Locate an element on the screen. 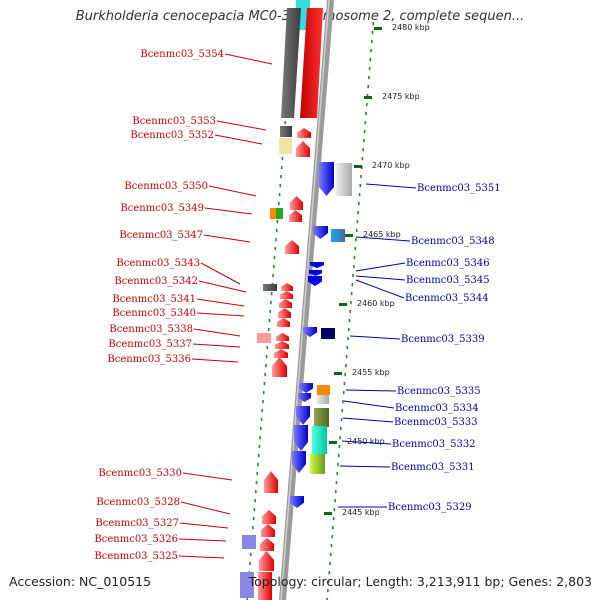 The image size is (600, 600). reverse-gene-label: Bcenmc03_5335 is located at coordinates (439, 391).